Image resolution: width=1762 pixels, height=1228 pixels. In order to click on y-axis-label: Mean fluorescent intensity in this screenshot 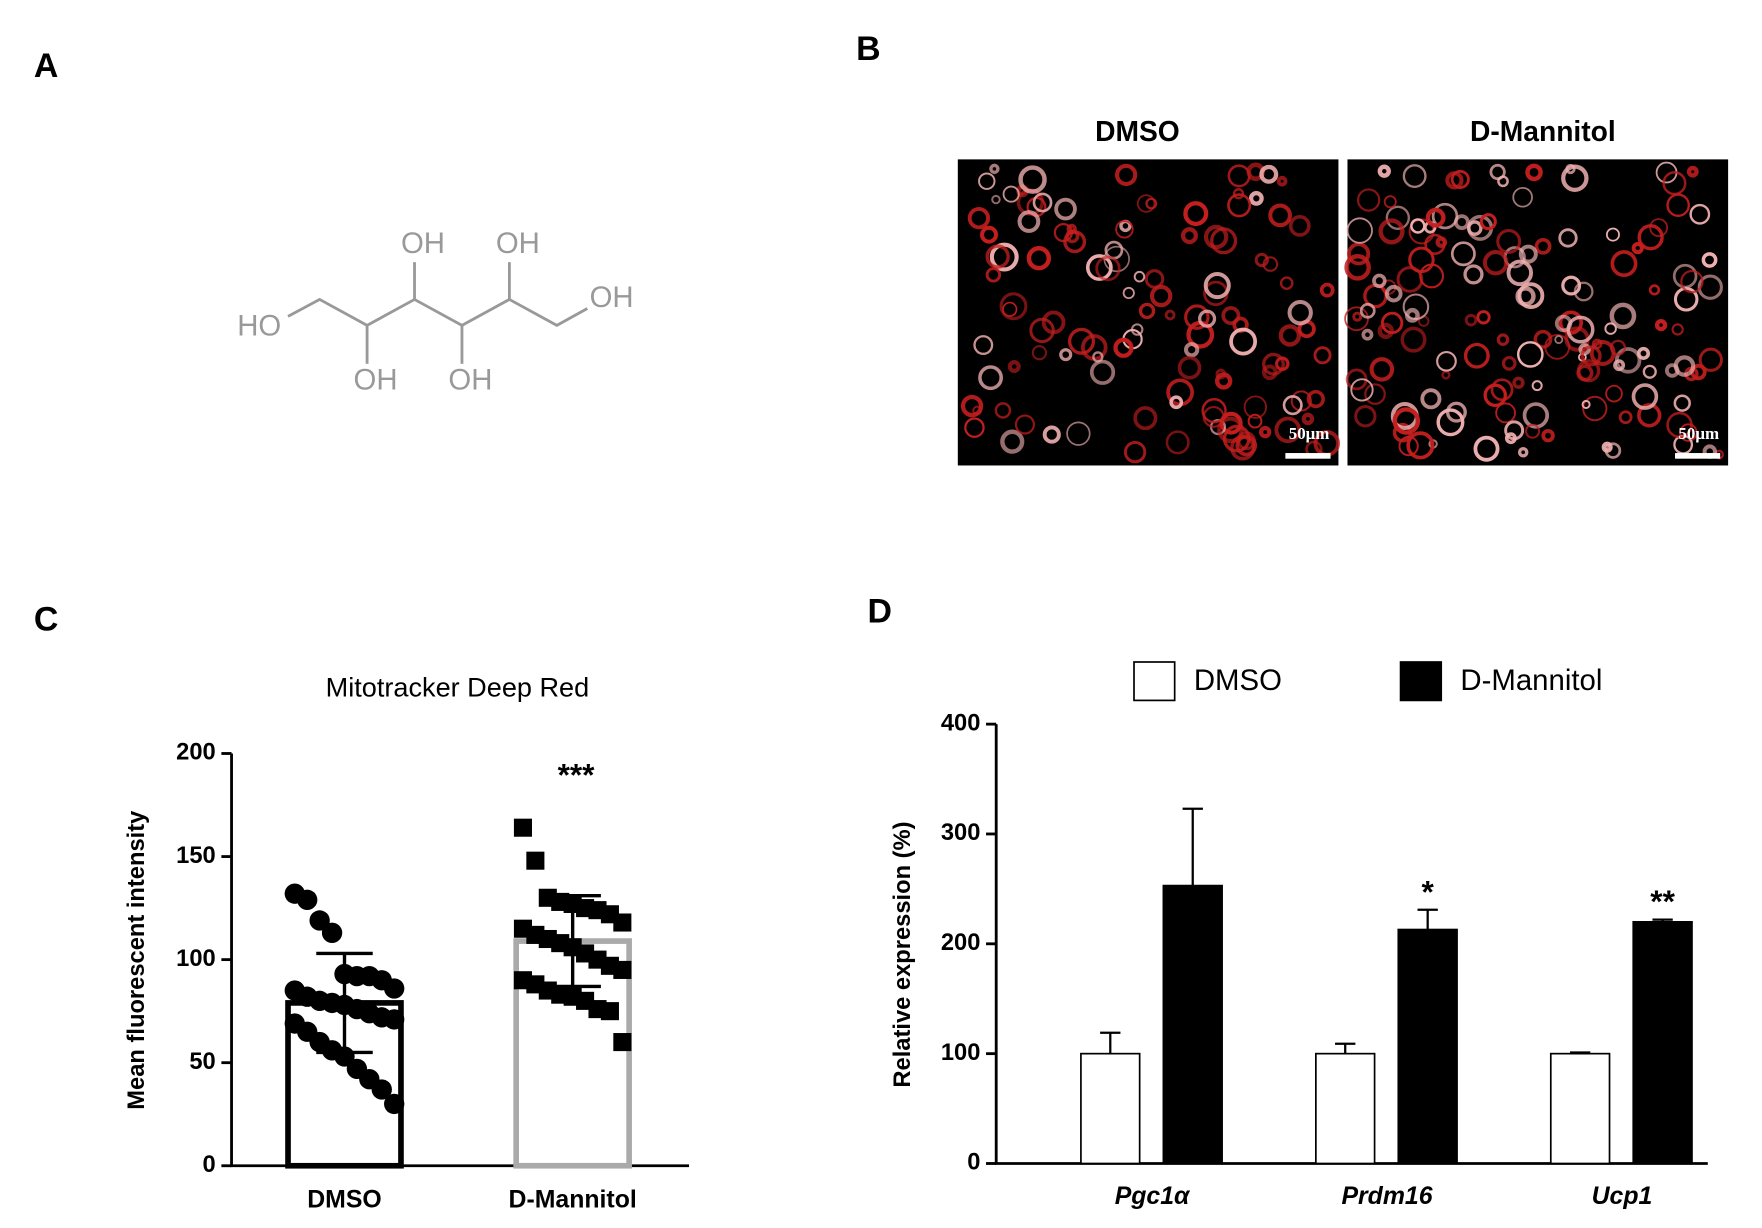, I will do `click(137, 960)`.